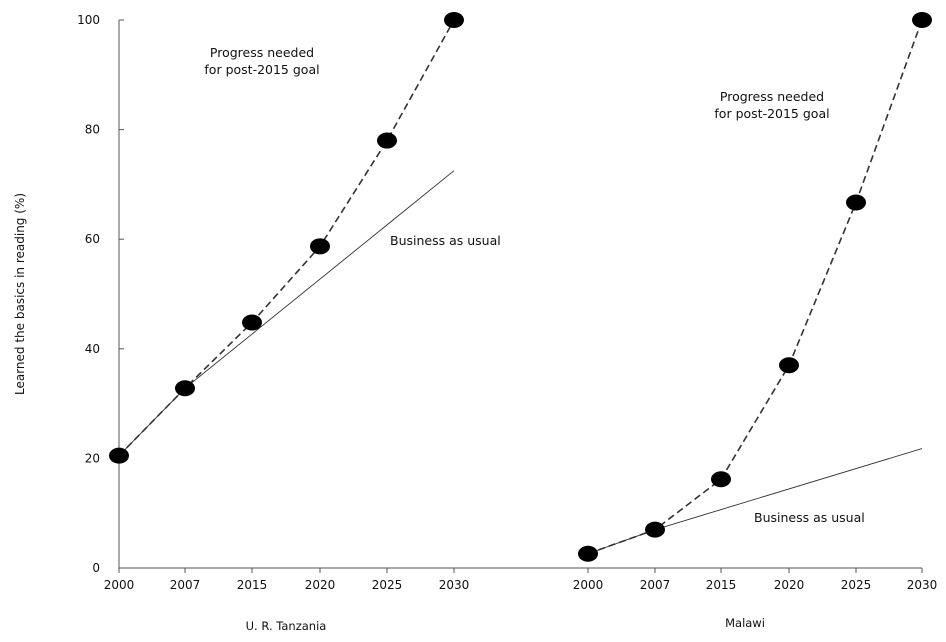 The height and width of the screenshot is (642, 946). Describe the element at coordinates (286, 626) in the screenshot. I see `panel-label: U. R. Tanzania` at that location.